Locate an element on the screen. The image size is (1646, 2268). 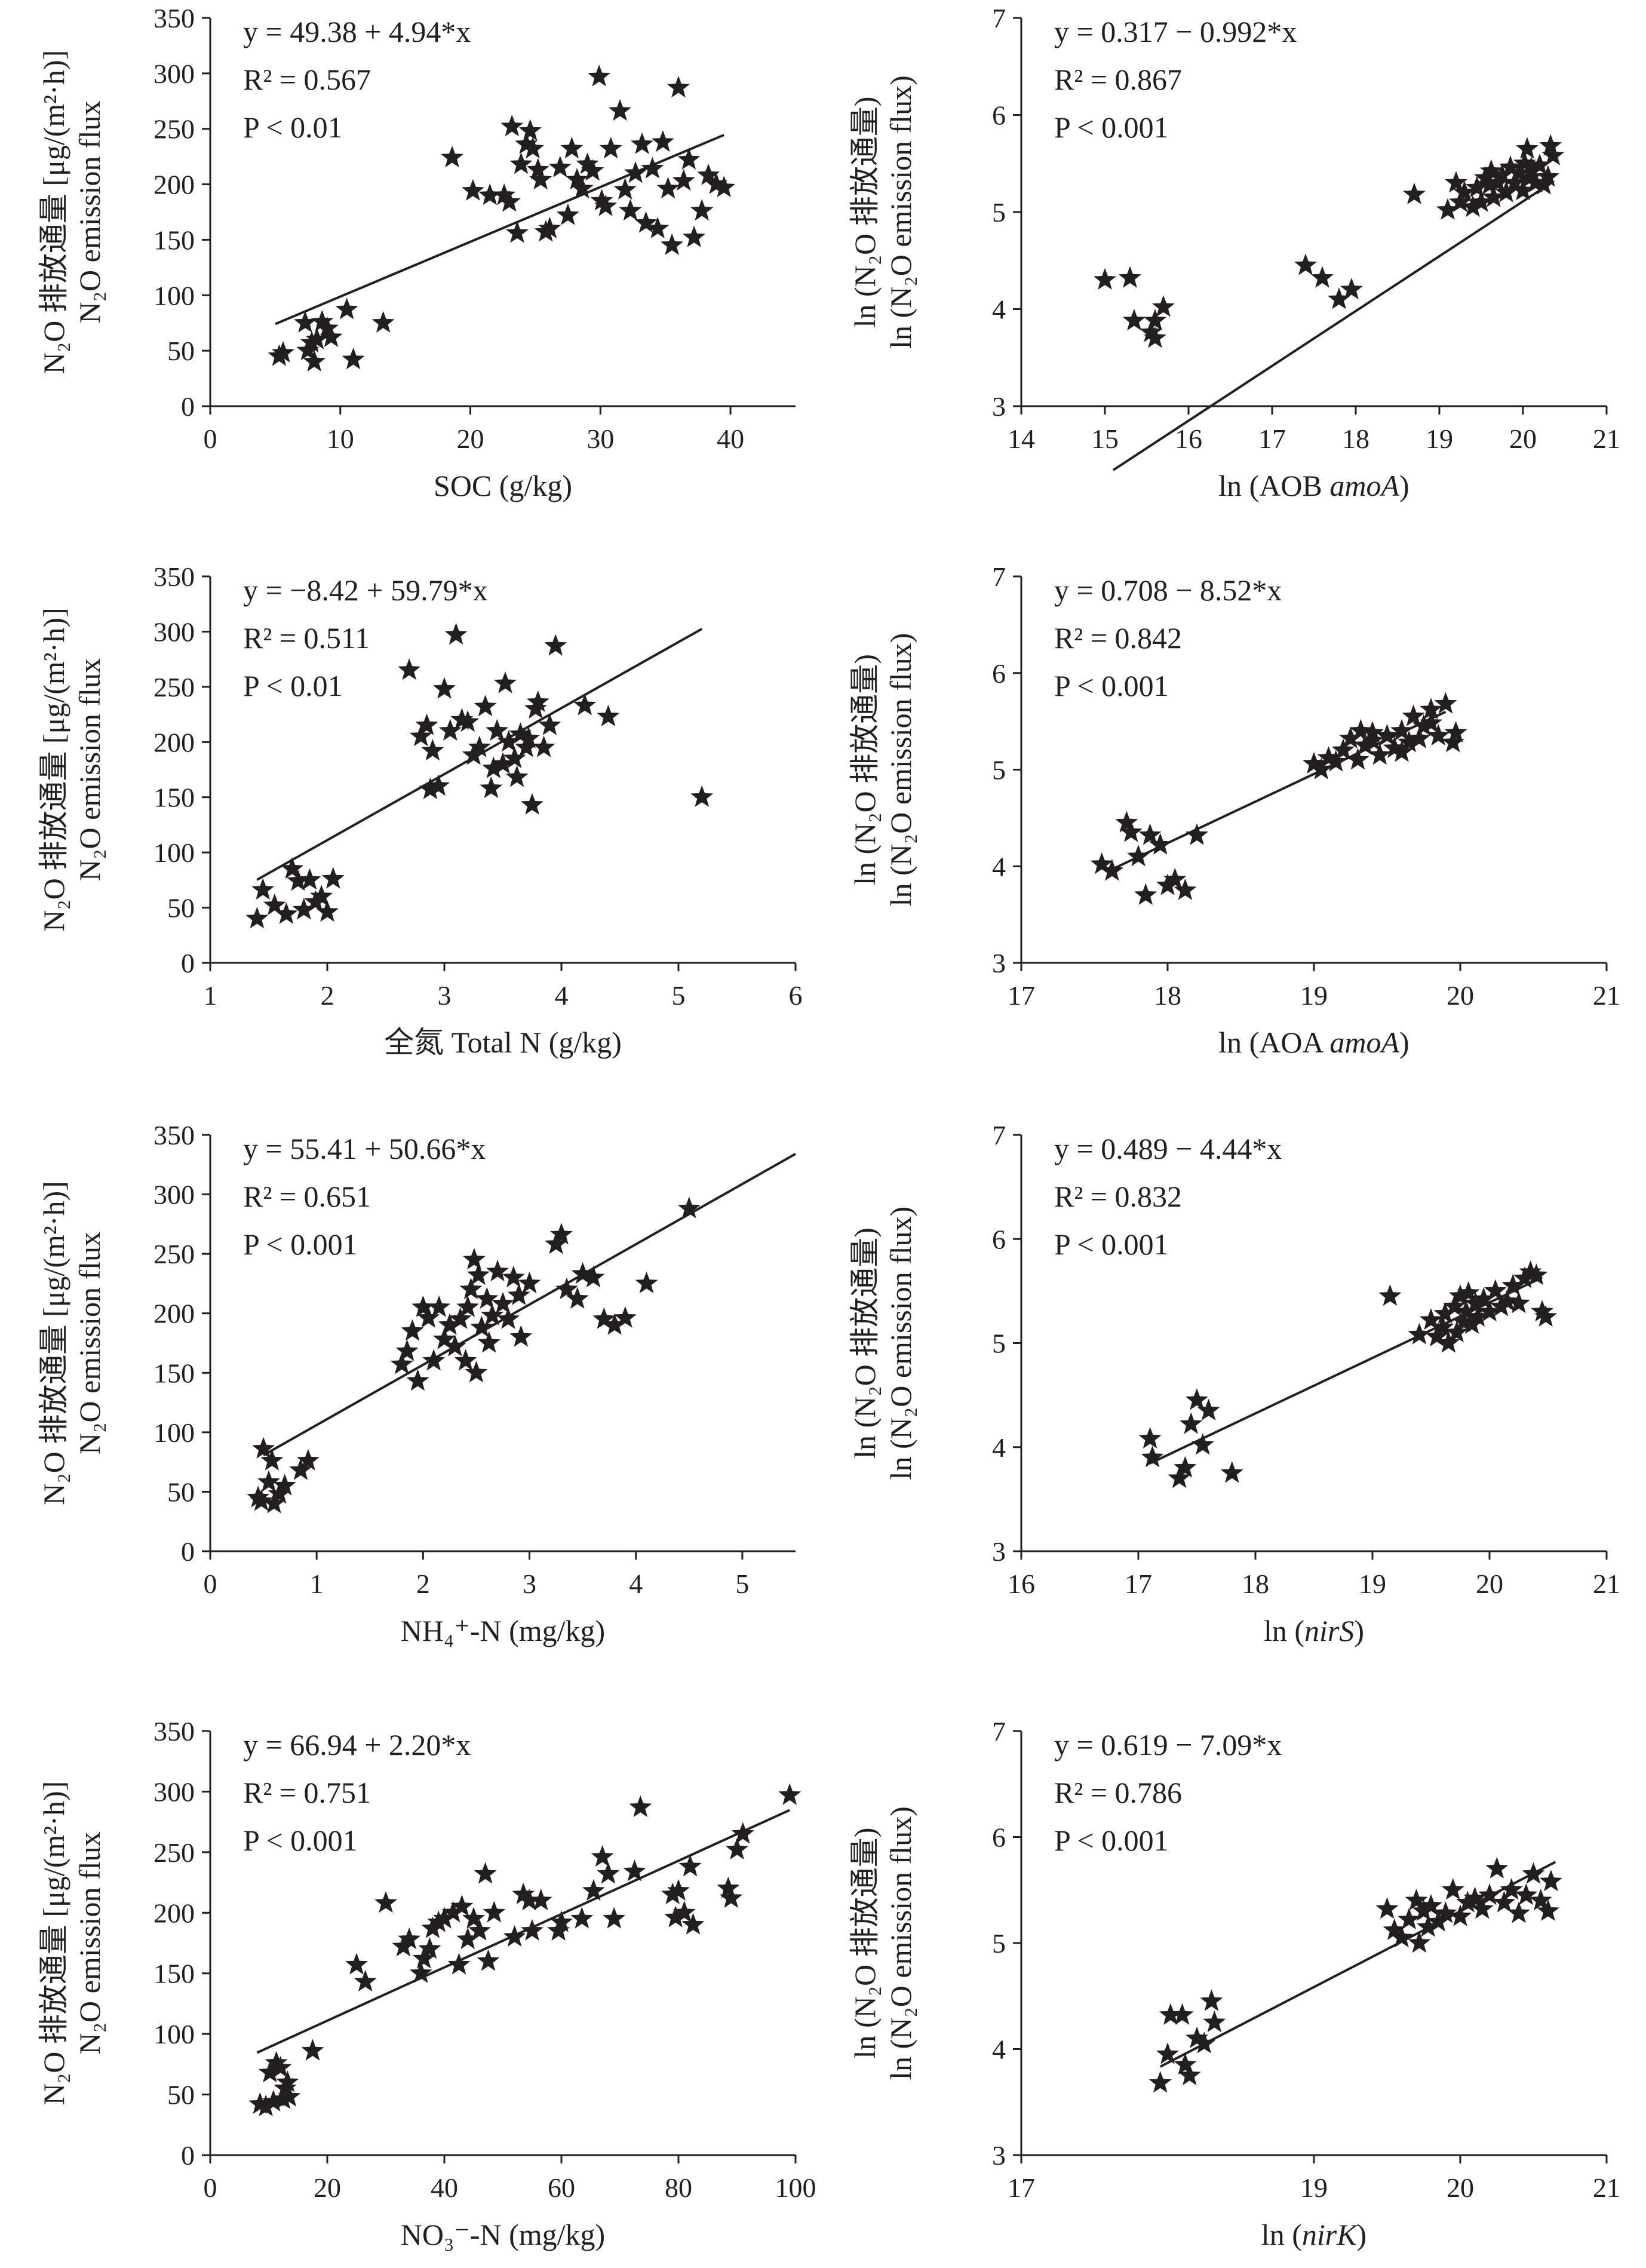
y-axis-label-cn: N₂O 排放通量 [μg/(m²·h)] is located at coordinates (54, 1943).